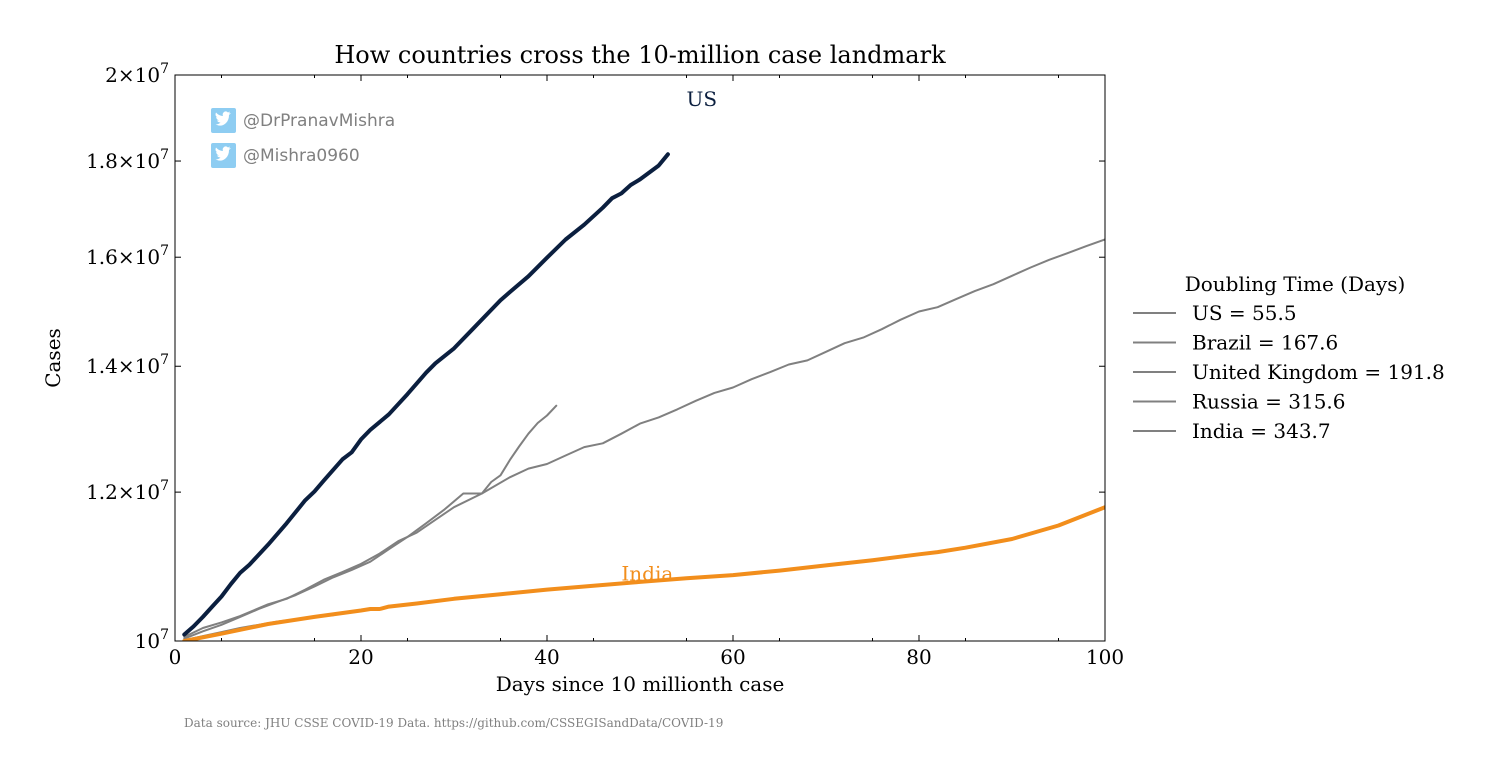  What do you see at coordinates (319, 121) in the screenshot?
I see `twitter-handle-text: @DrPranavMishra` at bounding box center [319, 121].